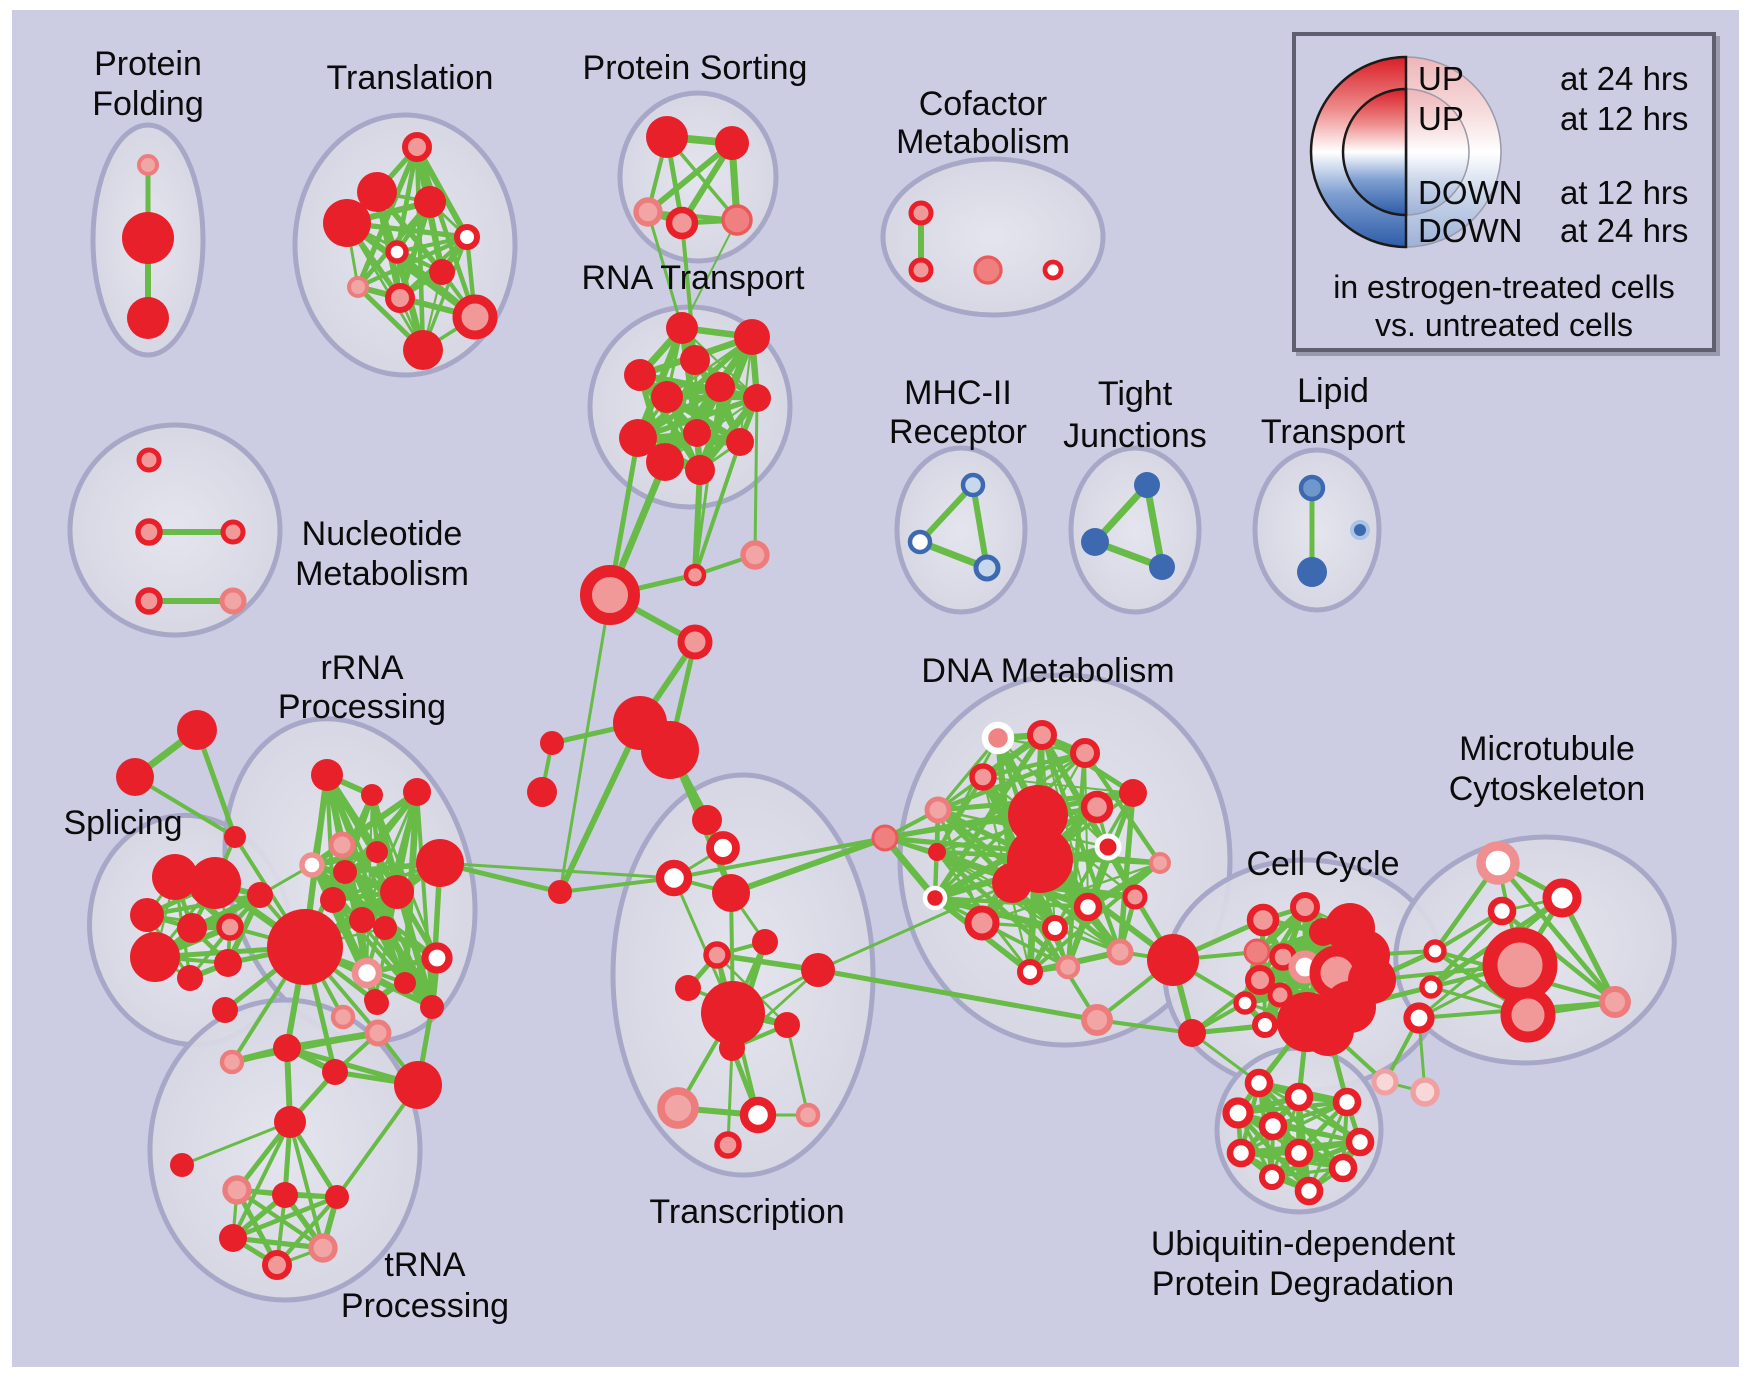 This screenshot has height=1381, width=1750. What do you see at coordinates (1470, 192) in the screenshot?
I see `legend-direction-label: DOWN` at bounding box center [1470, 192].